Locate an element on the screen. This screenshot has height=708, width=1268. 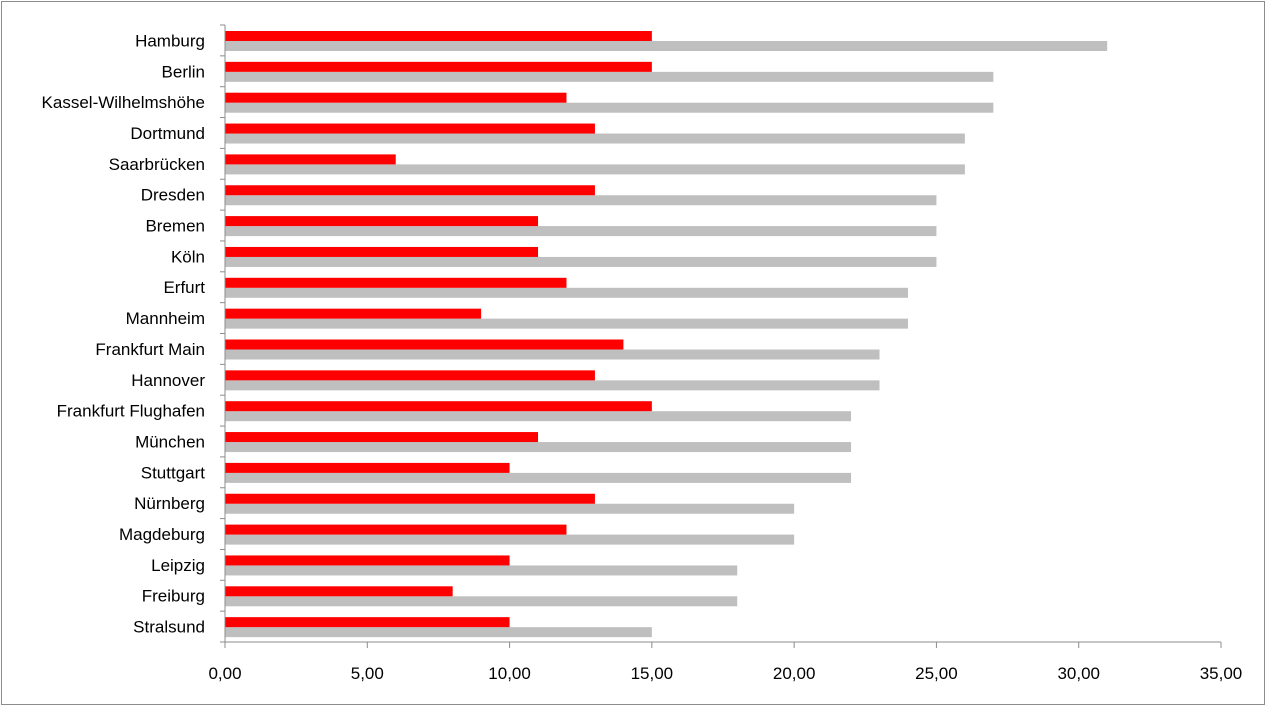
x-tick-label: 10,00 is located at coordinates (509, 673).